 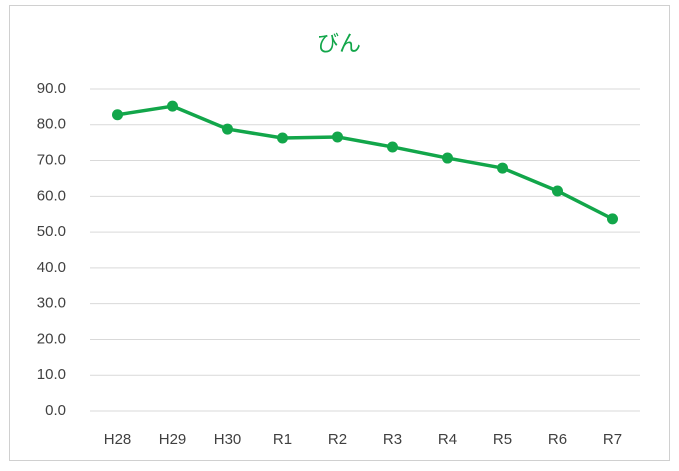 I want to click on x-tick-label: H30, so click(x=228, y=439).